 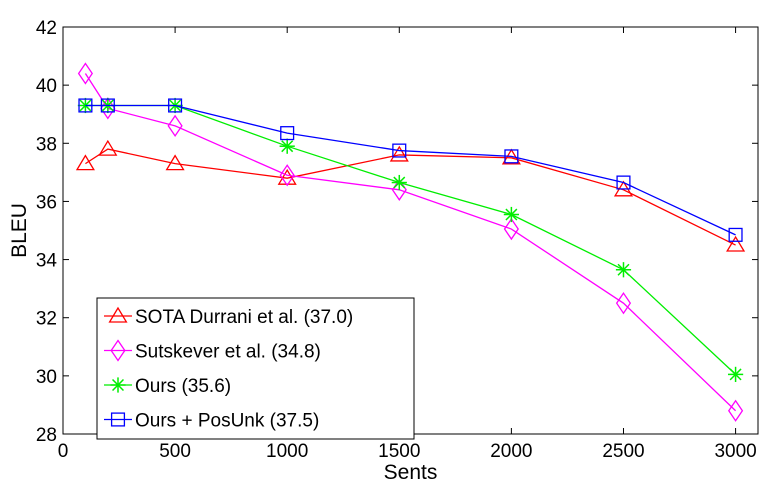 I want to click on x-tick-label: 3000, so click(x=735, y=451).